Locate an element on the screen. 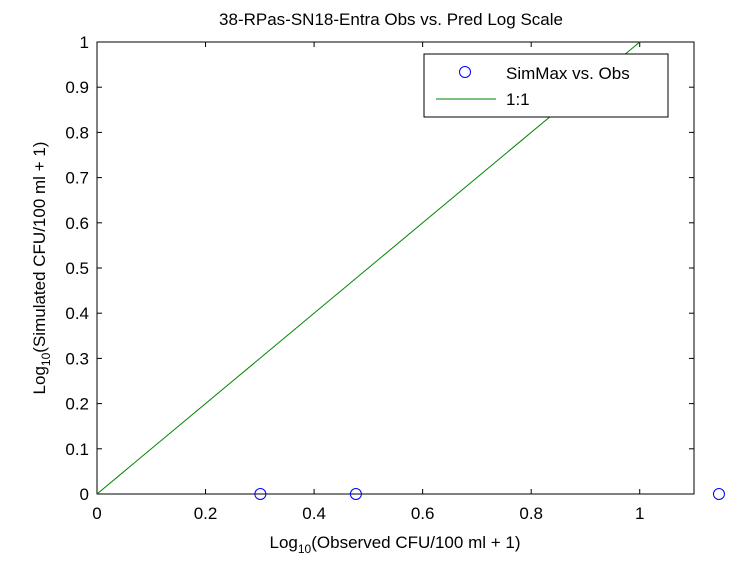 The width and height of the screenshot is (750, 568). legend-label-scatter: SimMax vs. Obs is located at coordinates (568, 73).